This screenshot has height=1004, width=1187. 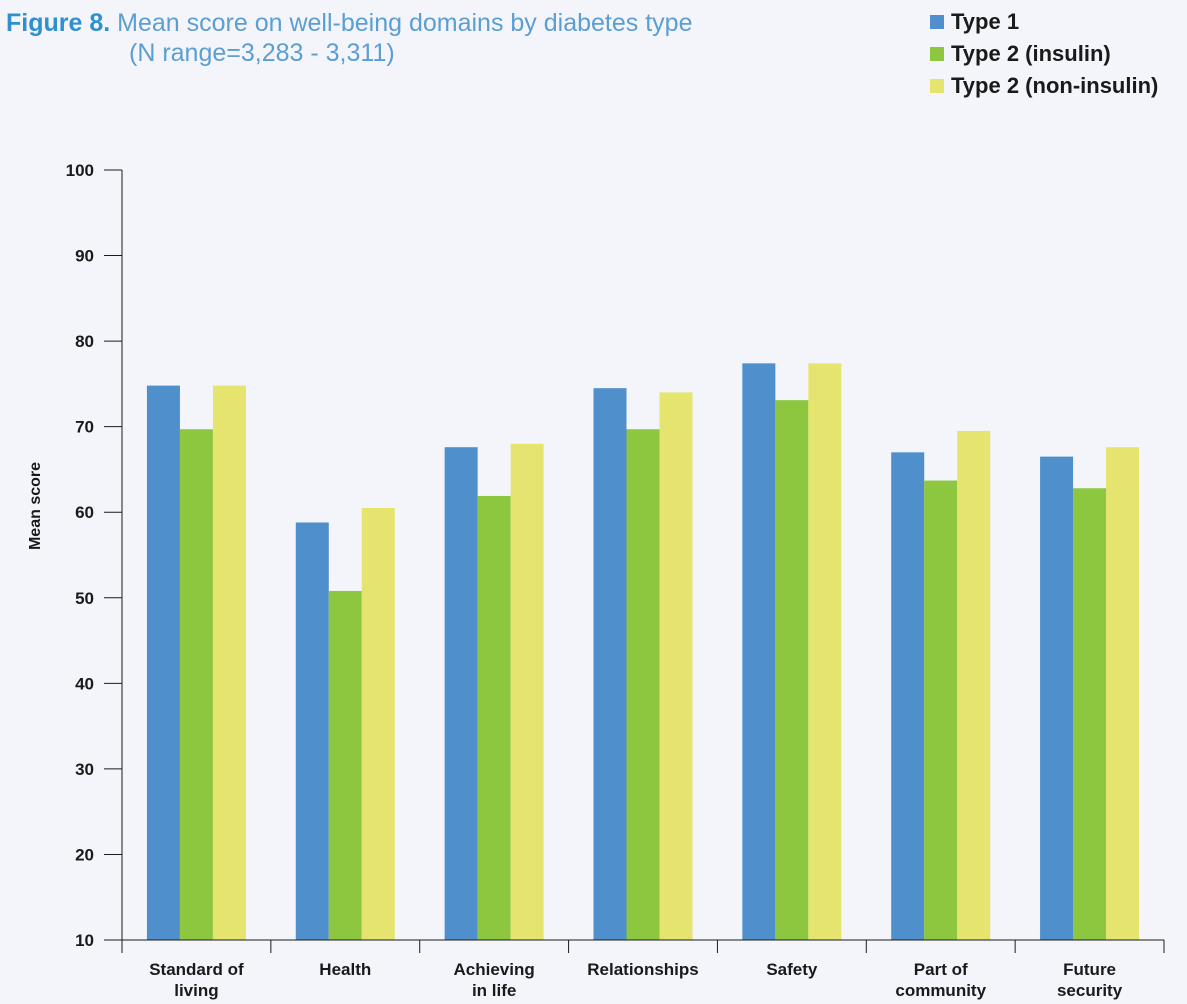 I want to click on legend-label-type1: Type 1, so click(x=985, y=21).